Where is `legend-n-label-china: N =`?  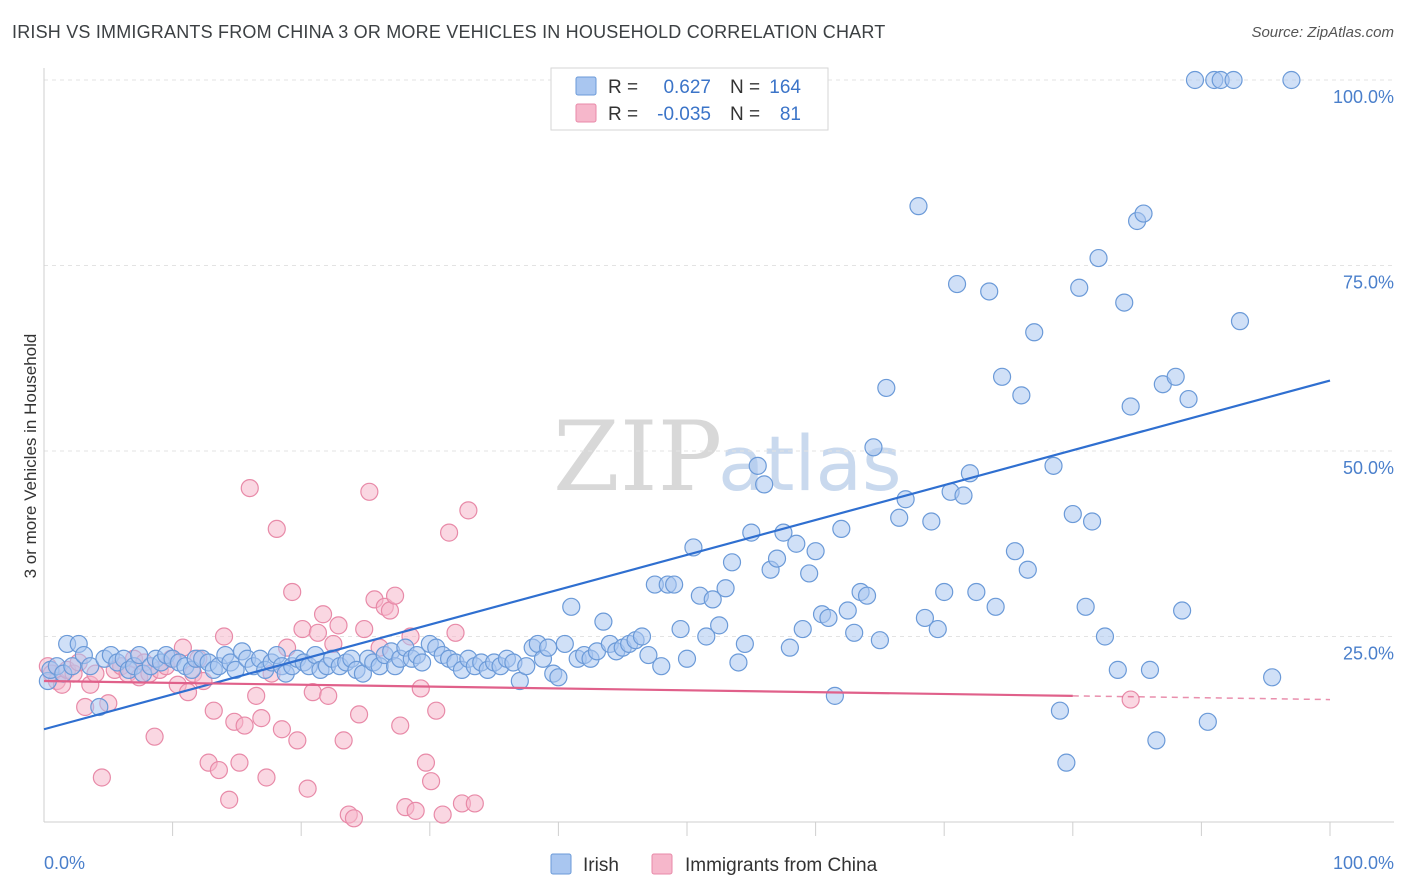
legend-n-label-china: N = is located at coordinates (745, 114).